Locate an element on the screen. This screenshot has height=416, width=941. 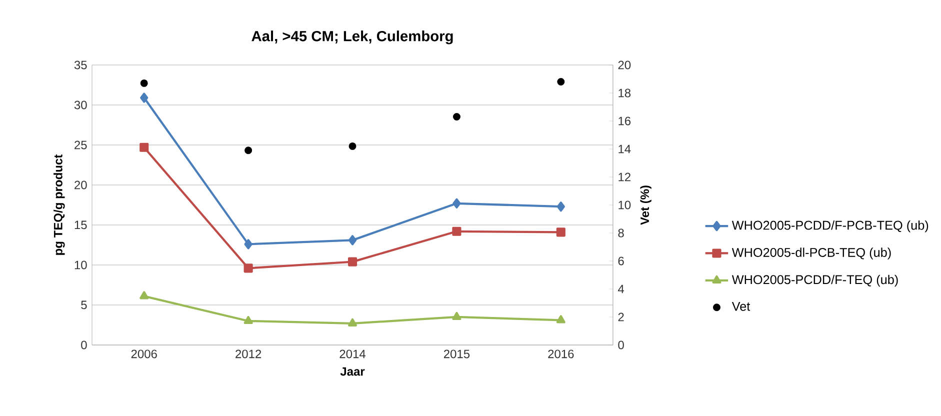
x-tick-label: 2012 is located at coordinates (249, 354).